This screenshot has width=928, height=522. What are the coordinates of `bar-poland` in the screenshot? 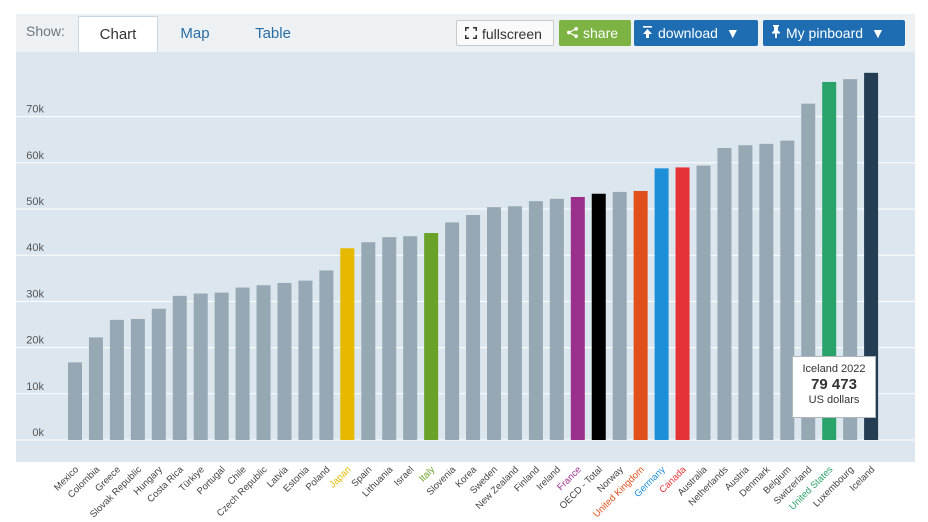 It's located at (326, 355).